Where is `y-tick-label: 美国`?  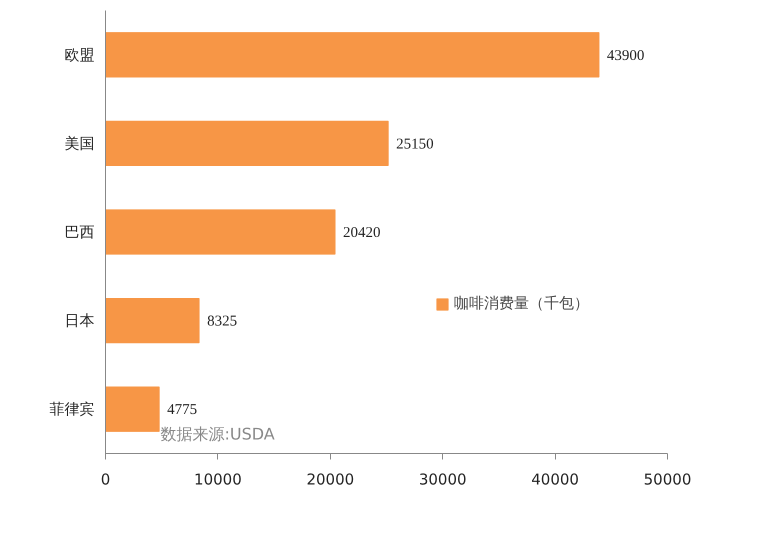 y-tick-label: 美国 is located at coordinates (79, 143).